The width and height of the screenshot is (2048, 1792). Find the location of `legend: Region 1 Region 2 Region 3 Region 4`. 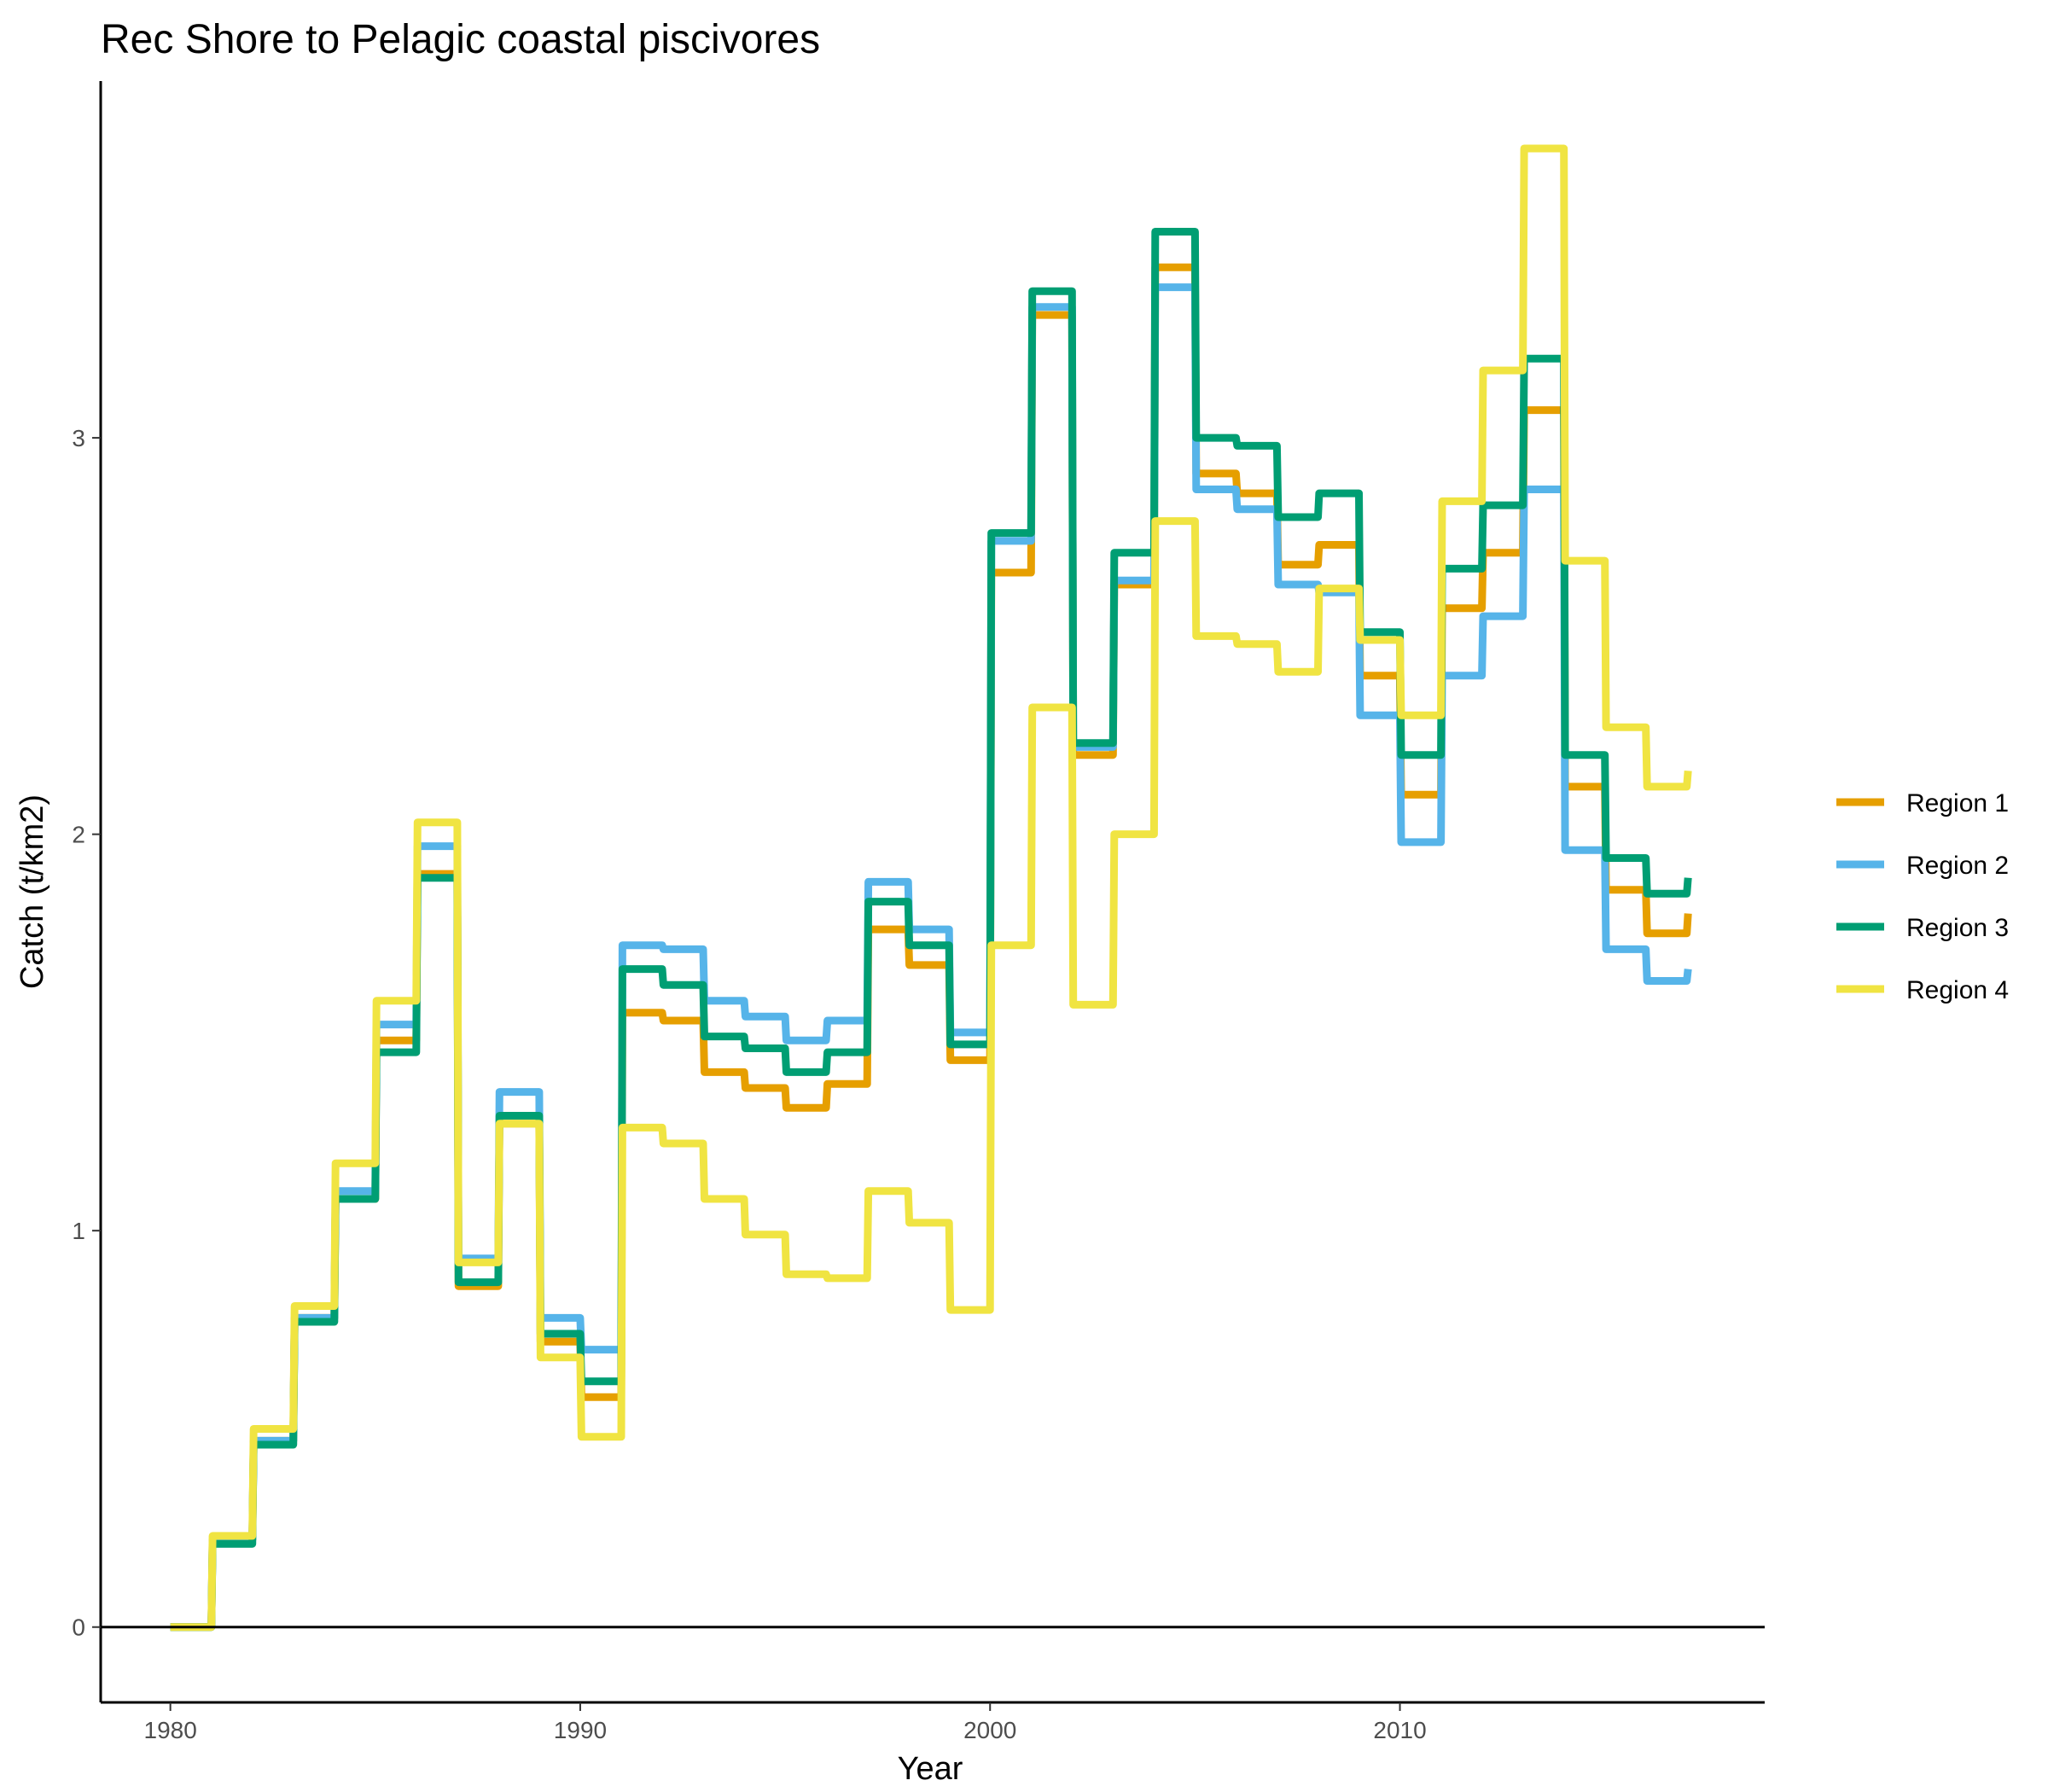

legend: Region 1 Region 2 Region 3 Region 4 is located at coordinates (1923, 897).